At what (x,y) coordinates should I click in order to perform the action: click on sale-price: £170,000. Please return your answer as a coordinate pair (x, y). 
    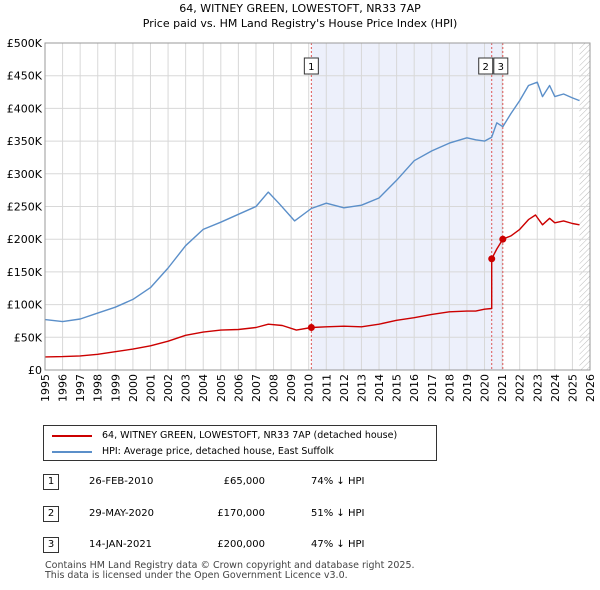
    Looking at the image, I should click on (241, 513).